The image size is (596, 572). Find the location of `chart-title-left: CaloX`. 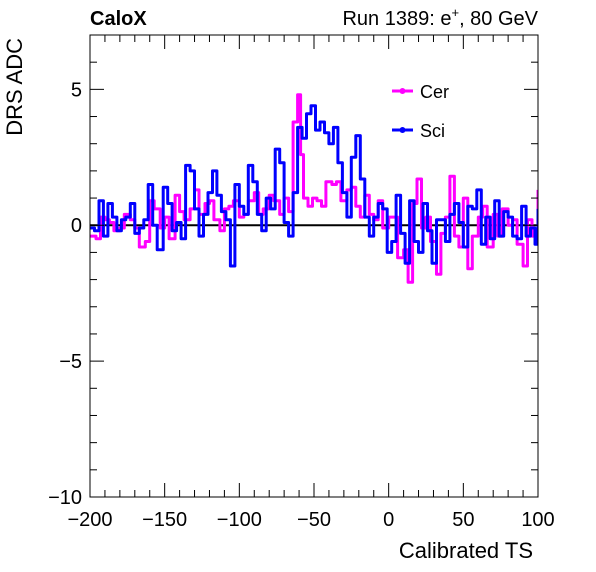

chart-title-left: CaloX is located at coordinates (118, 19).